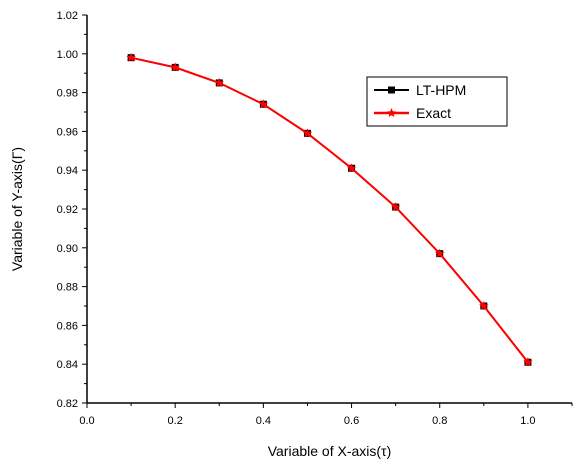  Describe the element at coordinates (67, 249) in the screenshot. I see `y-tick-label: 0.90` at that location.